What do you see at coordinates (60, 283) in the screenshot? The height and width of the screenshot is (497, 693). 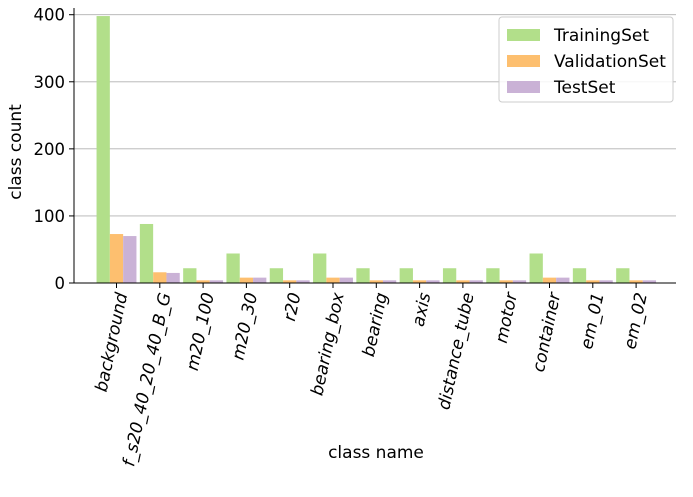 I see `y-tick-label: 0` at bounding box center [60, 283].